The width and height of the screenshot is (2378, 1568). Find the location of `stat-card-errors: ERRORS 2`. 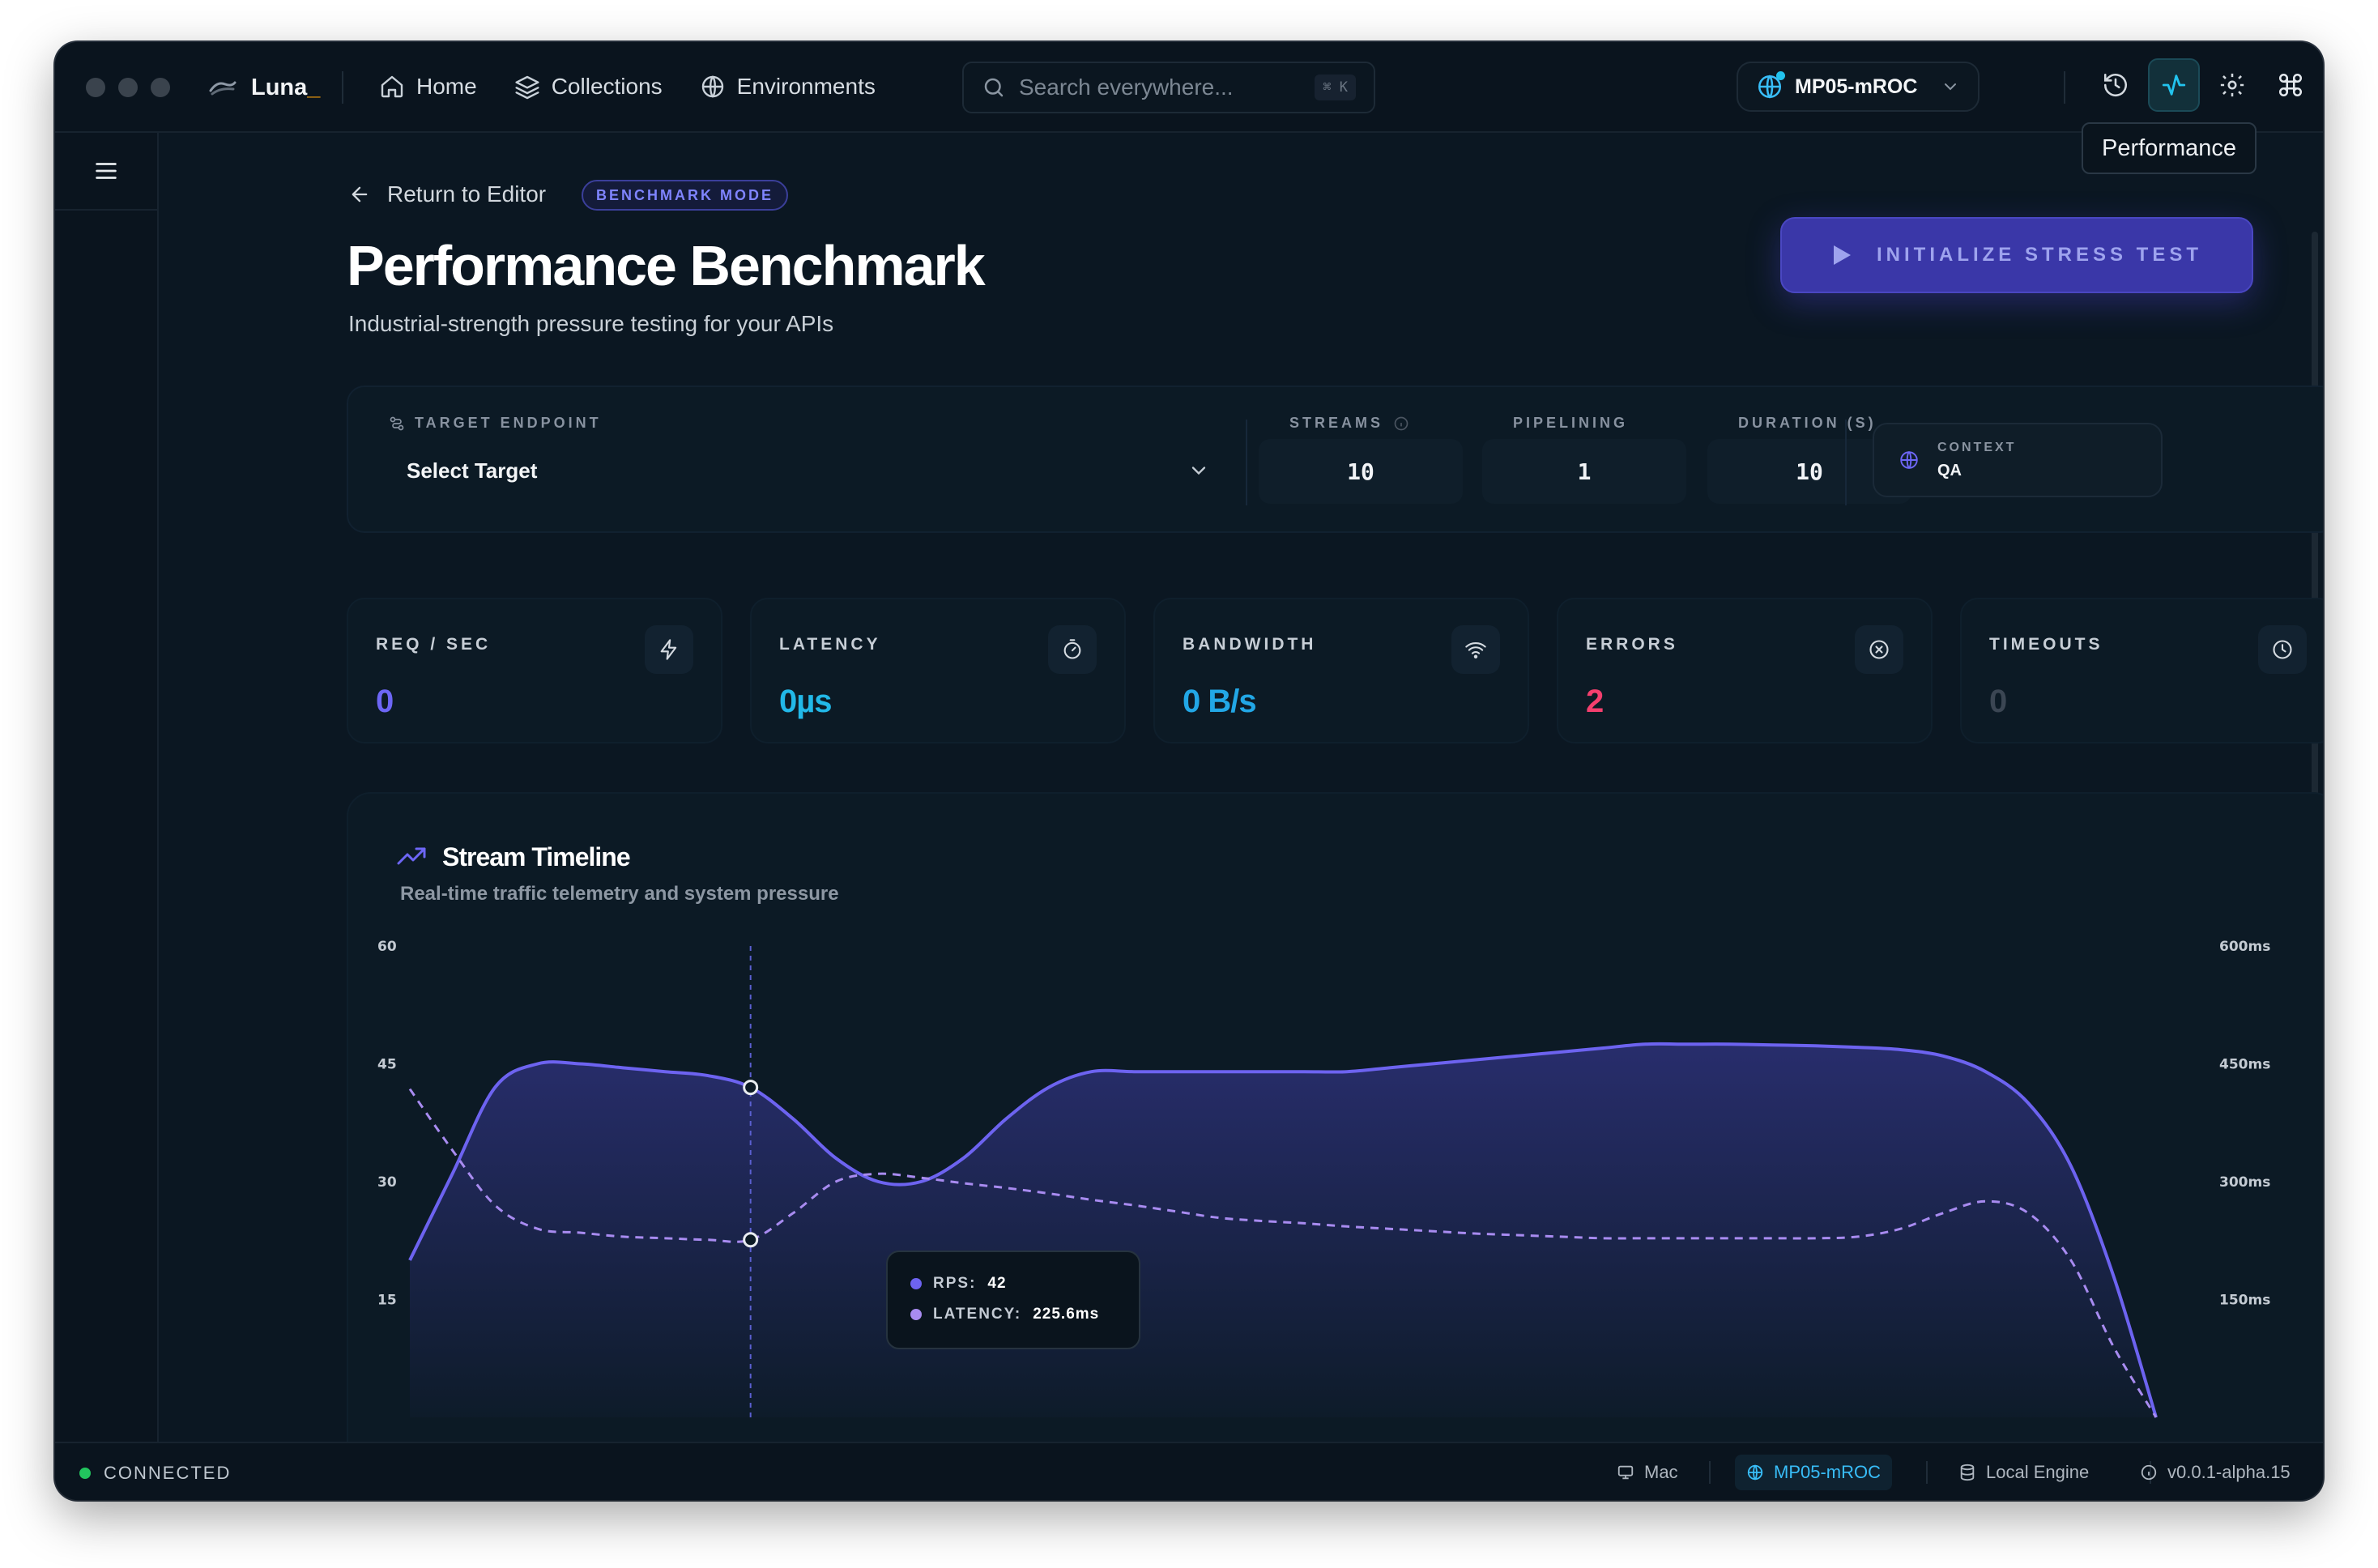

stat-card-errors: ERRORS 2 is located at coordinates (1745, 671).